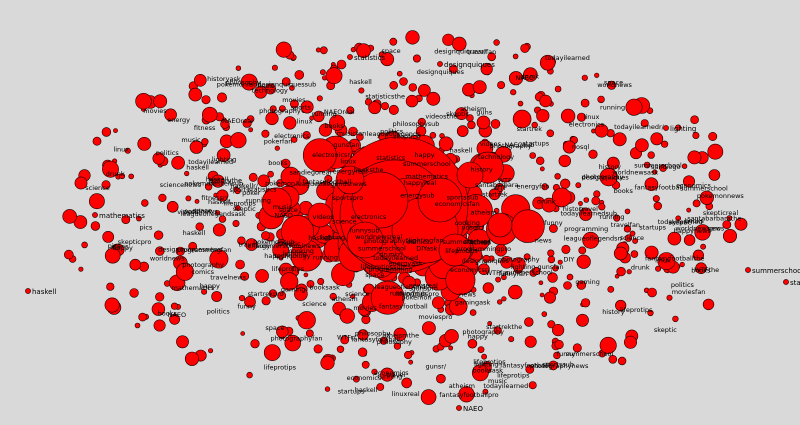 The width and height of the screenshot is (800, 425). What do you see at coordinates (391, 158) in the screenshot?
I see `node-label: statistics` at bounding box center [391, 158].